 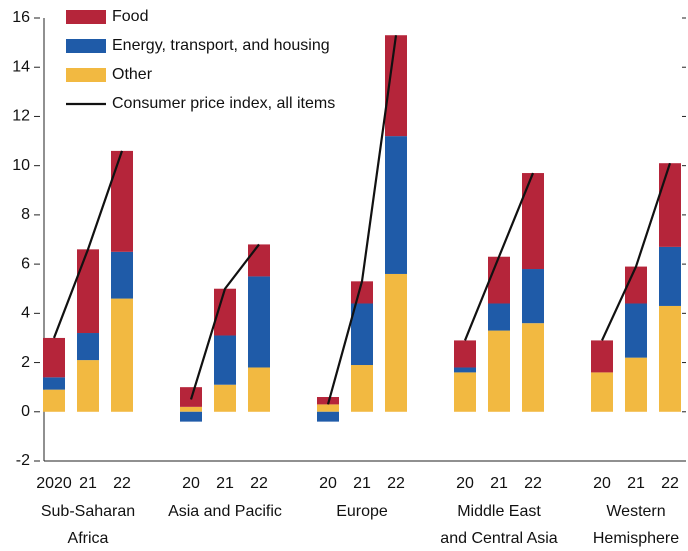 What do you see at coordinates (25, 313) in the screenshot?
I see `y-tick-label: 4` at bounding box center [25, 313].